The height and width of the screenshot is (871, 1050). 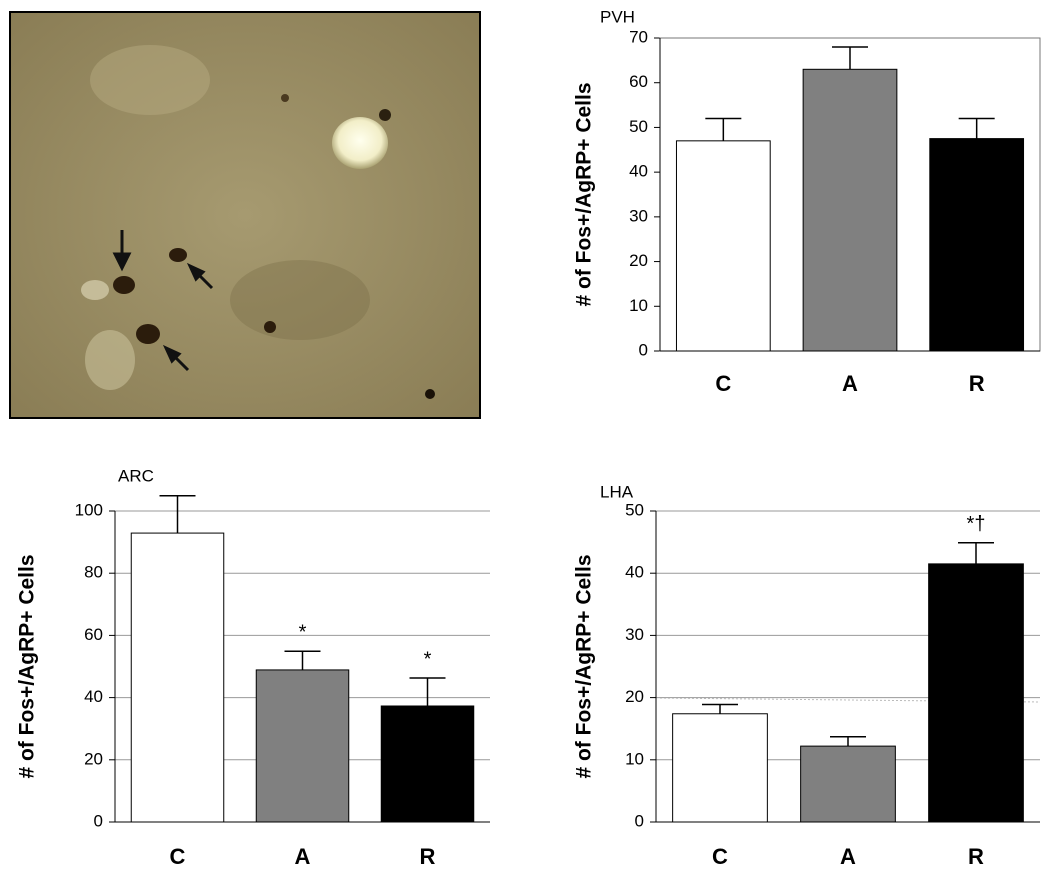 What do you see at coordinates (93, 572) in the screenshot?
I see `y-tick-label: 80` at bounding box center [93, 572].